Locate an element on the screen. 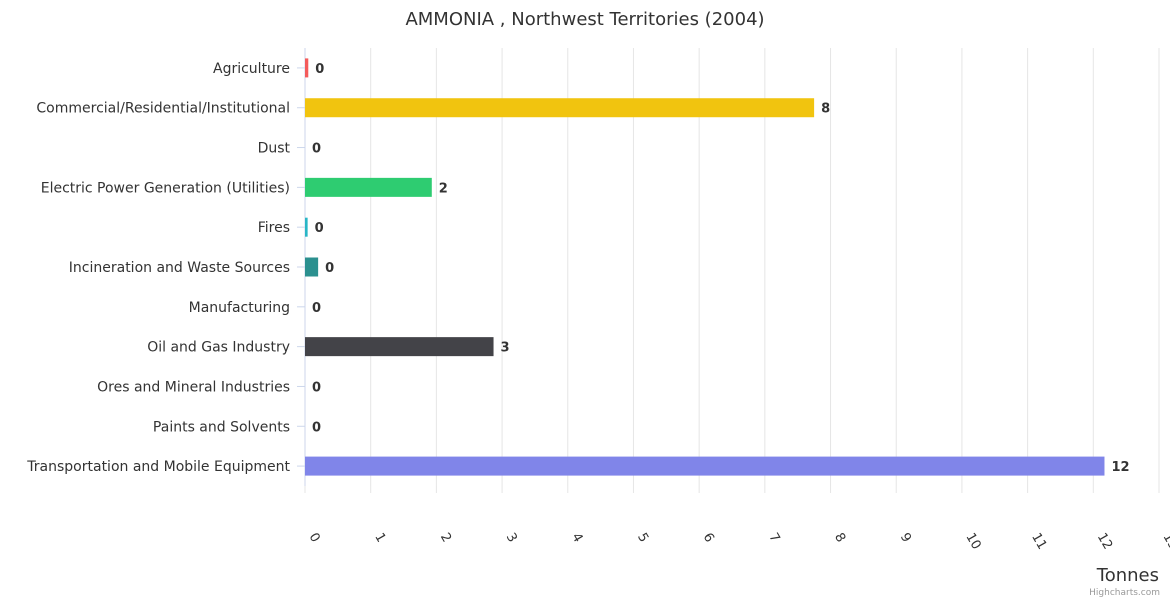 Image resolution: width=1170 pixels, height=600 pixels. x-tick-label: 5 is located at coordinates (642, 538).